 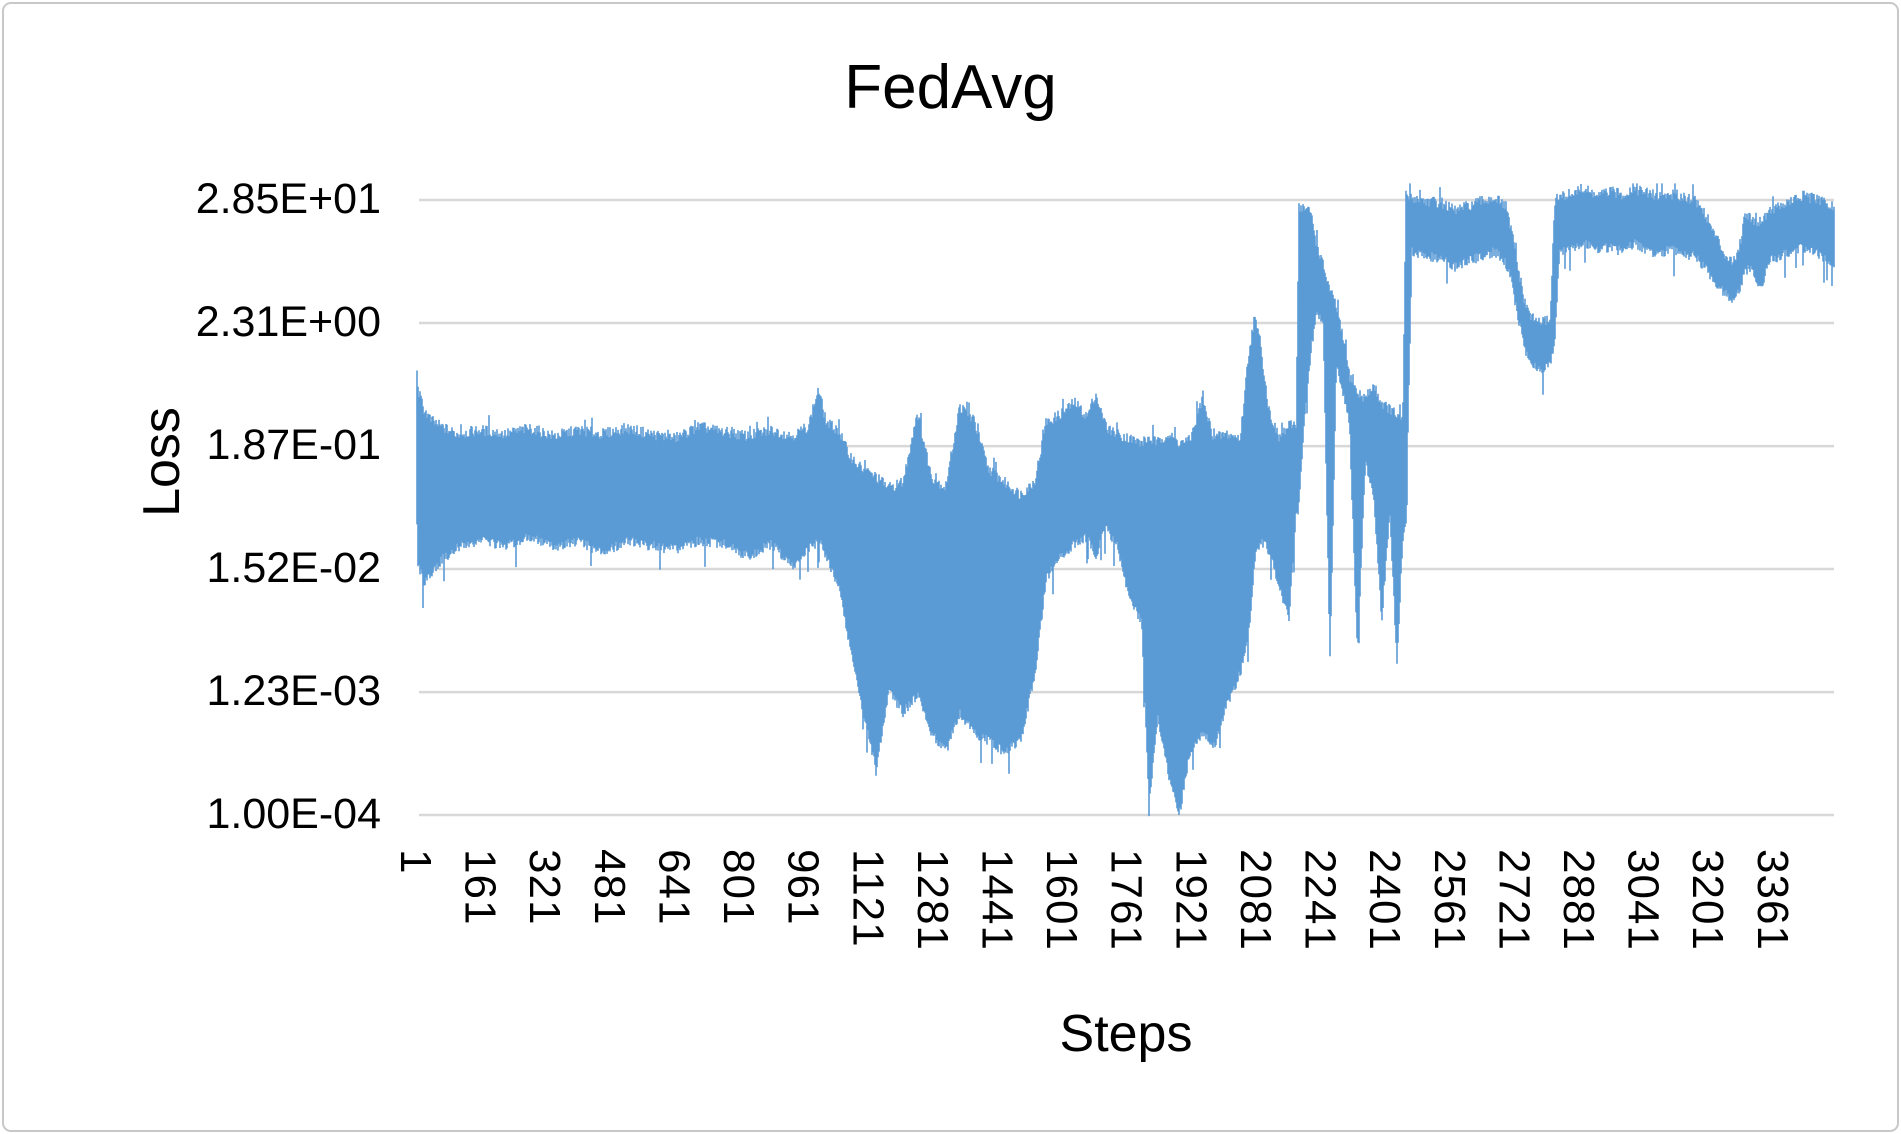 What do you see at coordinates (162, 462) in the screenshot?
I see `y-axis-title: Loss` at bounding box center [162, 462].